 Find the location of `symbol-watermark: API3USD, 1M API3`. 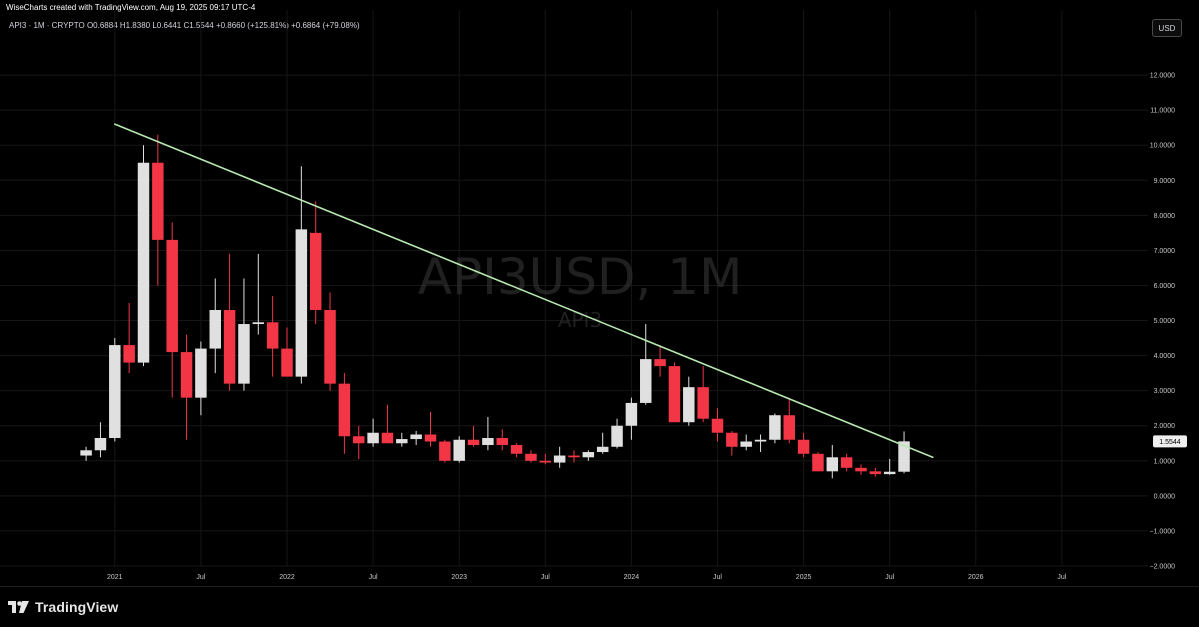

symbol-watermark: API3USD, 1M API3 is located at coordinates (580, 290).